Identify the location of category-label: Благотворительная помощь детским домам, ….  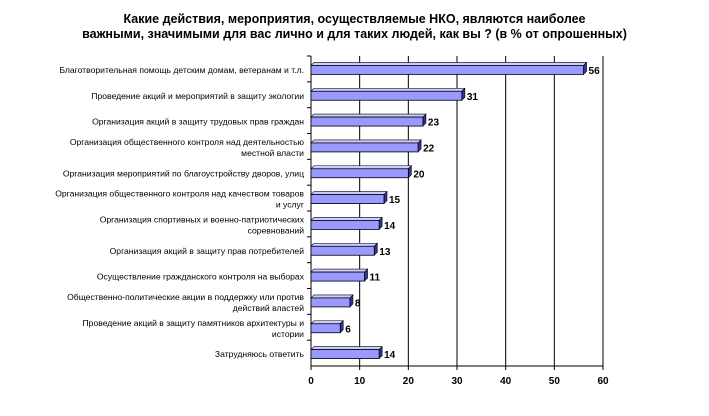
(181, 70).